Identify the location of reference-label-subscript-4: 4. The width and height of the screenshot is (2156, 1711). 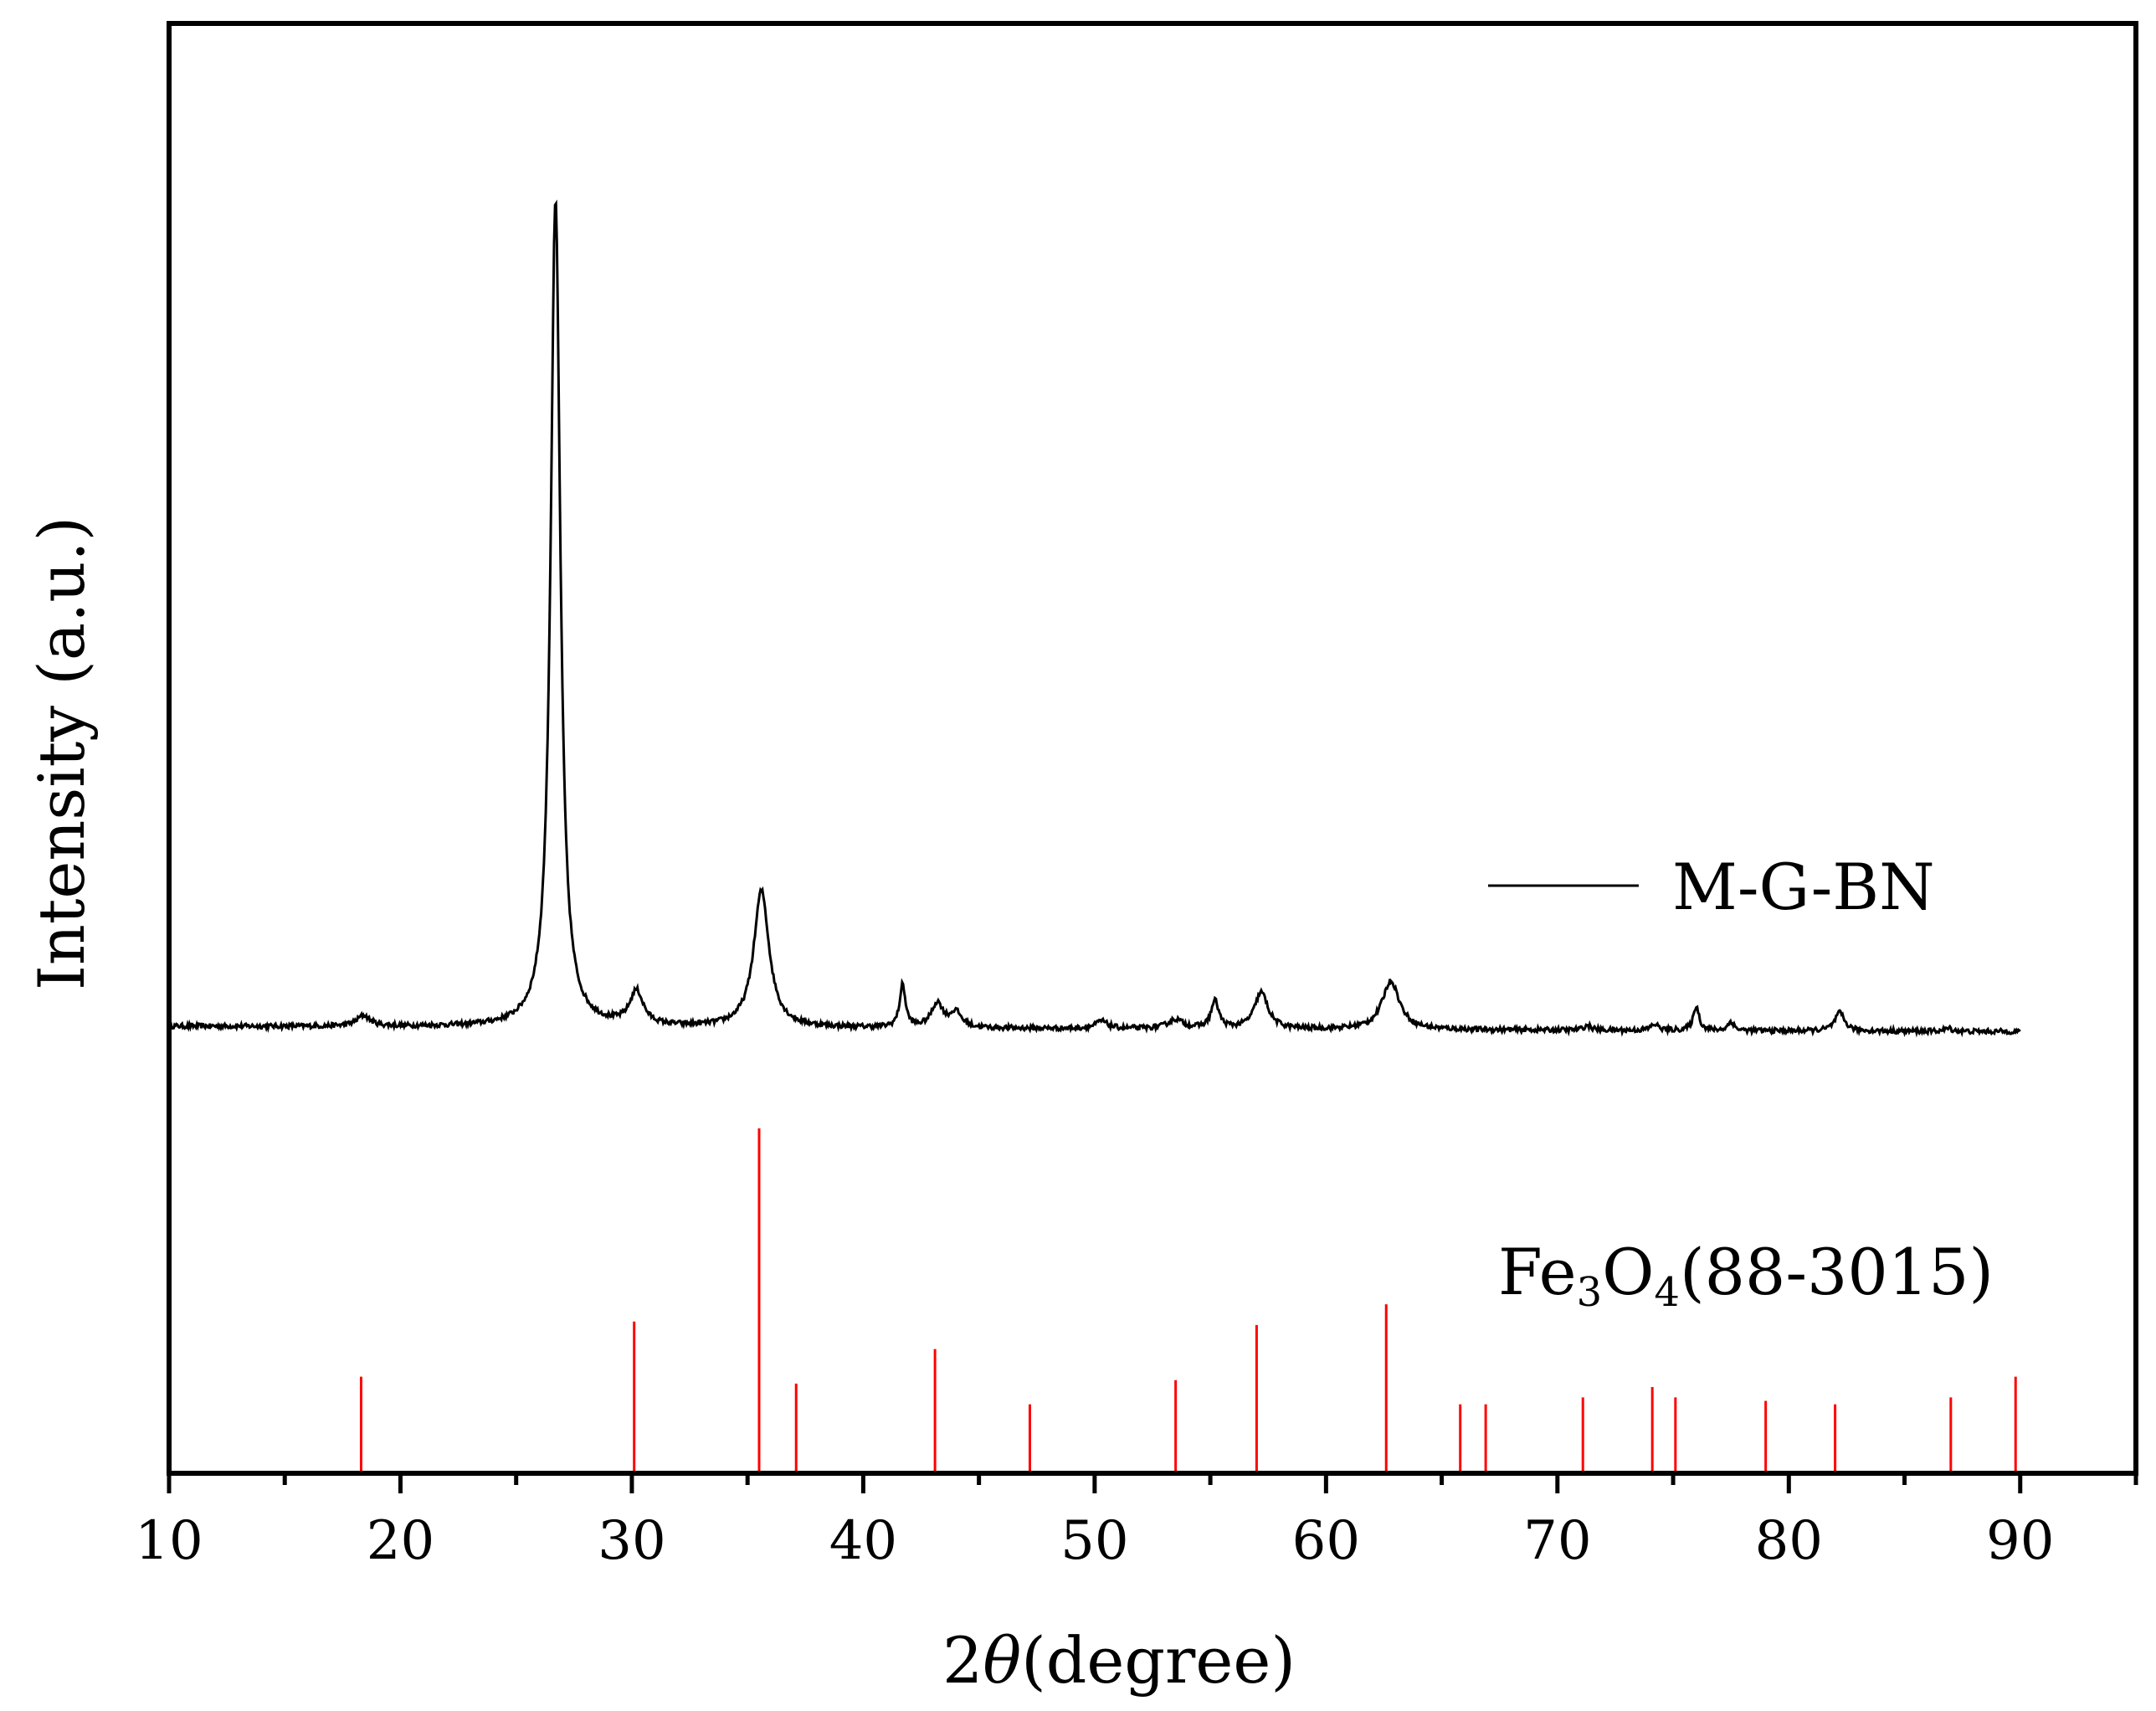
(1667, 1292).